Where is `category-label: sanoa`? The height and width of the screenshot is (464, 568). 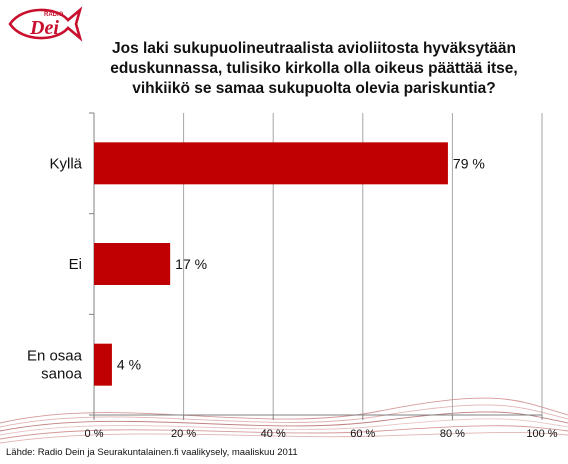
category-label: sanoa is located at coordinates (62, 374).